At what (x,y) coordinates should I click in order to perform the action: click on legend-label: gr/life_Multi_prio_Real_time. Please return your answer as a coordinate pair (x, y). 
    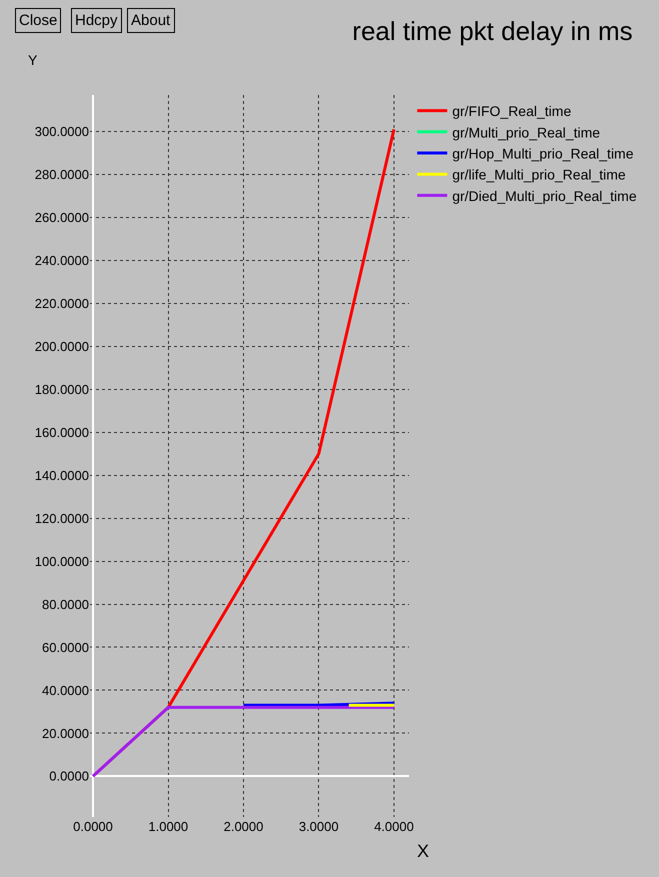
    Looking at the image, I should click on (539, 174).